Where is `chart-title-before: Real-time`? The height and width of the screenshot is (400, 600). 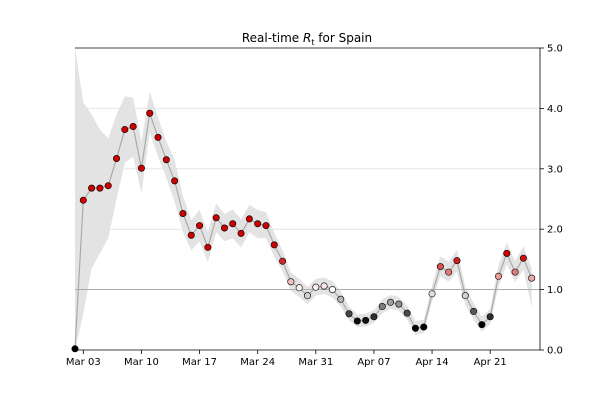 chart-title-before: Real-time is located at coordinates (272, 38).